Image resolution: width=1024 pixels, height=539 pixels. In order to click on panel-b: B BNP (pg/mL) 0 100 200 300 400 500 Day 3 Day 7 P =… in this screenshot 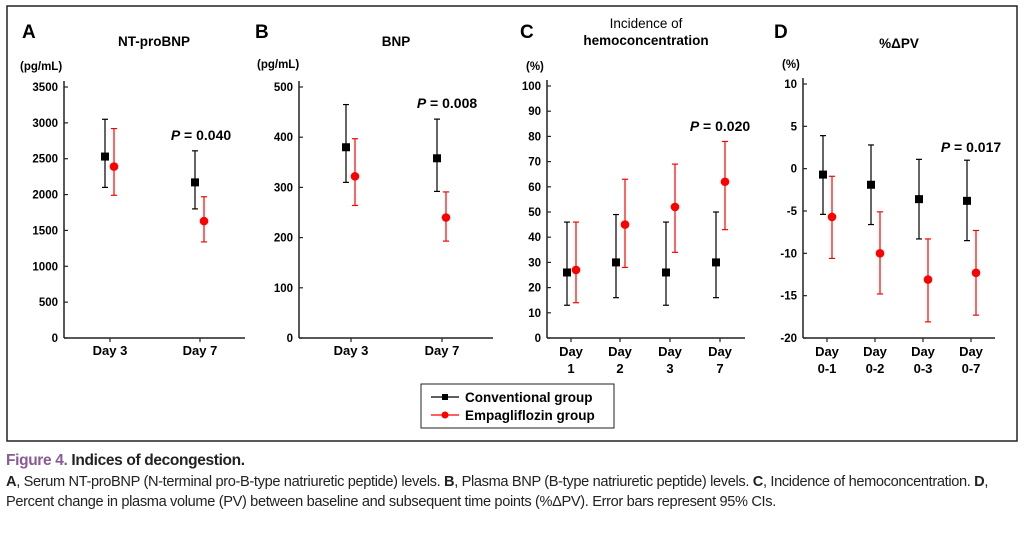, I will do `click(374, 190)`.